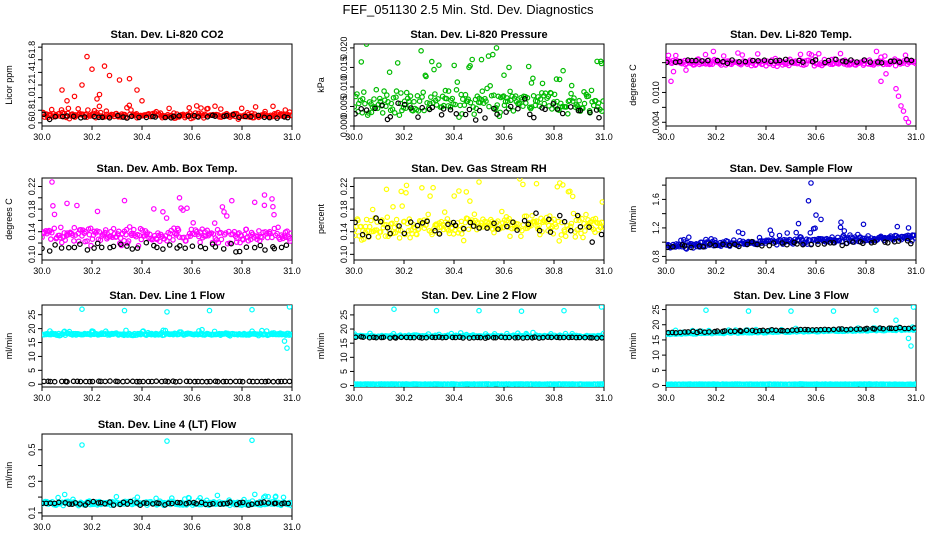 The width and height of the screenshot is (936, 540). I want to click on panel-title: Stan. Dev. Li-820 CO2, so click(167, 35).